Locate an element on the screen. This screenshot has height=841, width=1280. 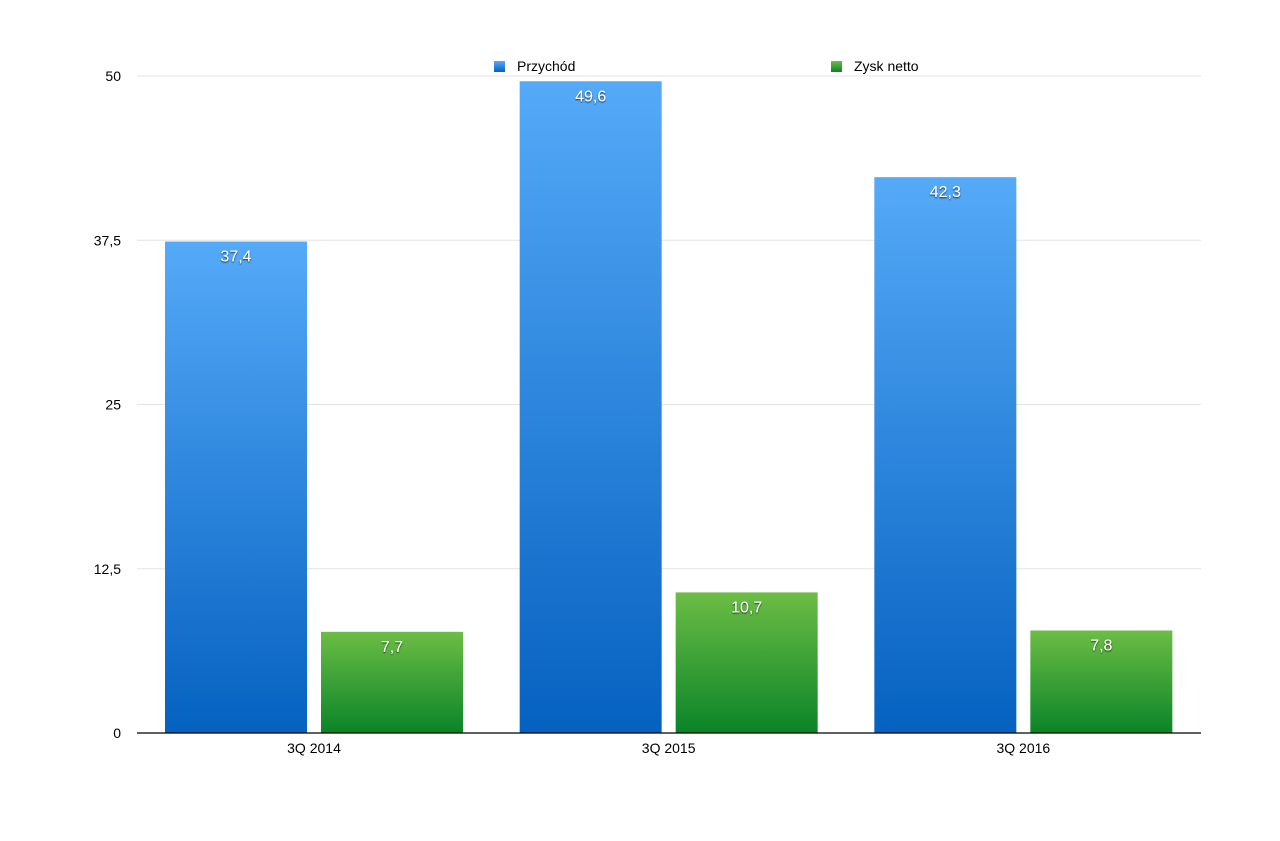
bar-value-label: 7,8 is located at coordinates (1101, 646).